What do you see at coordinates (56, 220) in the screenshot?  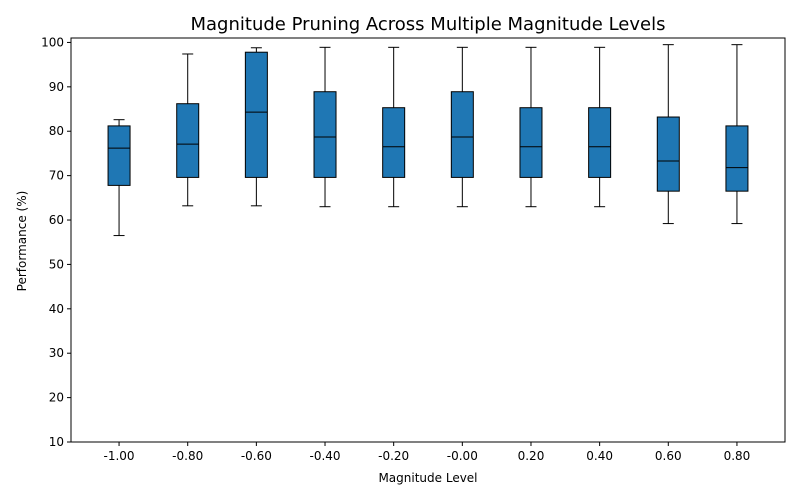 I see `y-tick-label: 60` at bounding box center [56, 220].